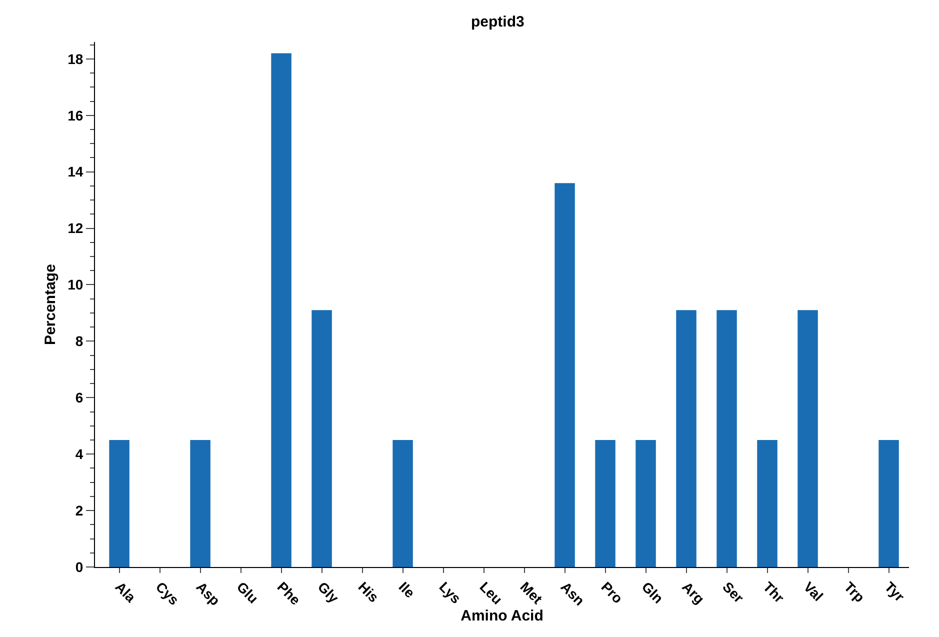 Image resolution: width=939 pixels, height=637 pixels. Describe the element at coordinates (126, 592) in the screenshot. I see `x-tick-label: Ala` at that location.